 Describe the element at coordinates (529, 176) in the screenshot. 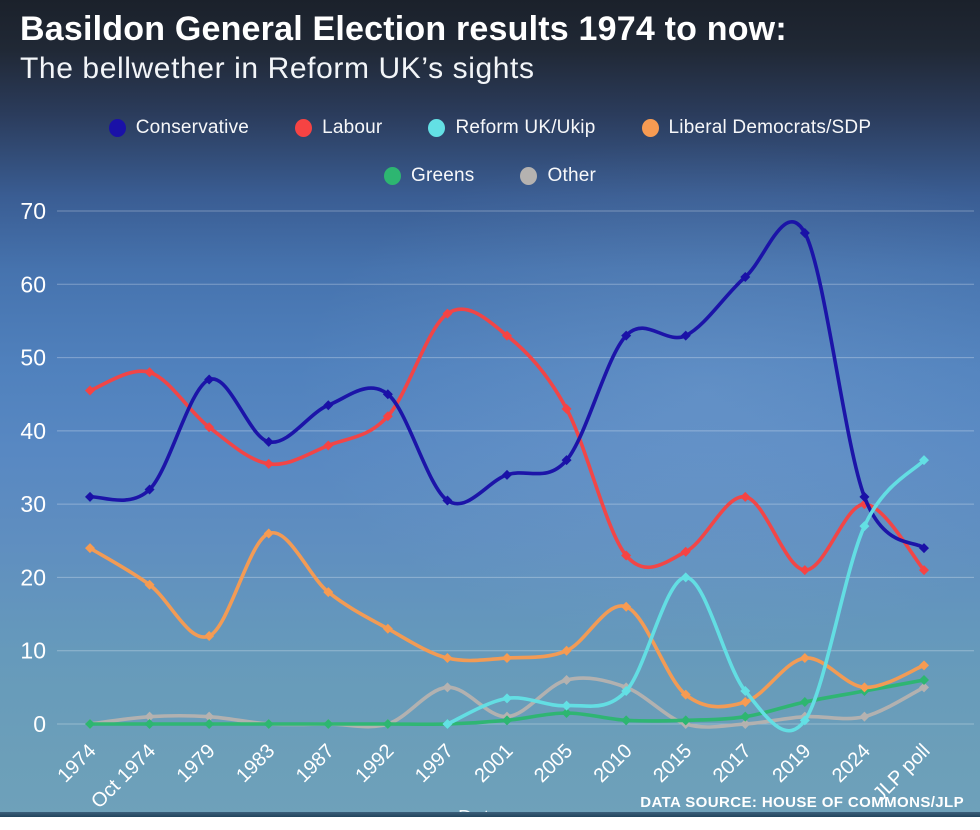

I see `other-swatch-icon` at that location.